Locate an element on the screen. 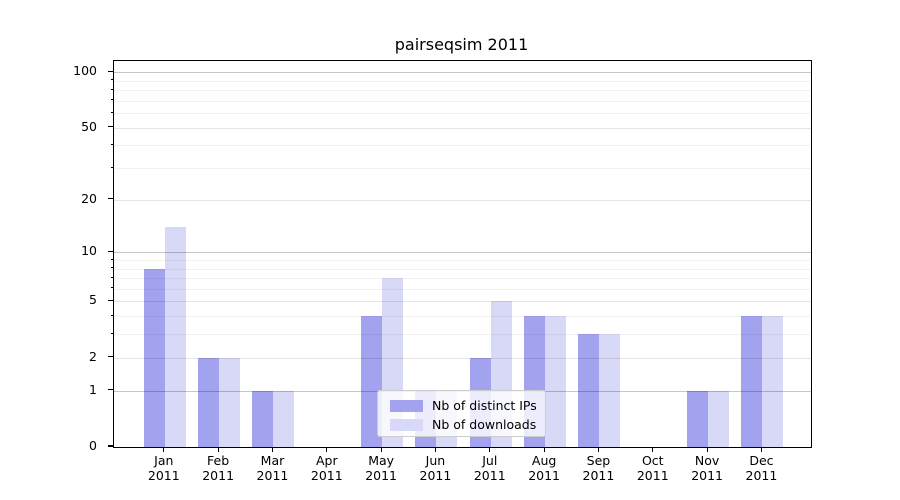  x-tick-sep is located at coordinates (598, 449).